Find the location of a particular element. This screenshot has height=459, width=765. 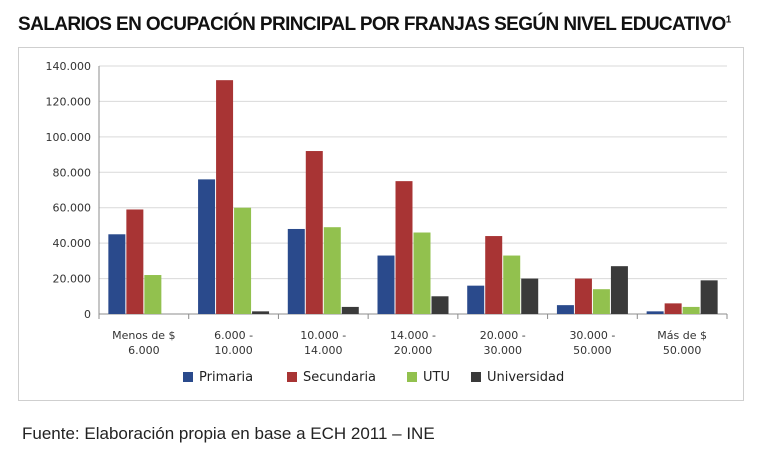

x-tick-label: 10.000 - is located at coordinates (323, 335).